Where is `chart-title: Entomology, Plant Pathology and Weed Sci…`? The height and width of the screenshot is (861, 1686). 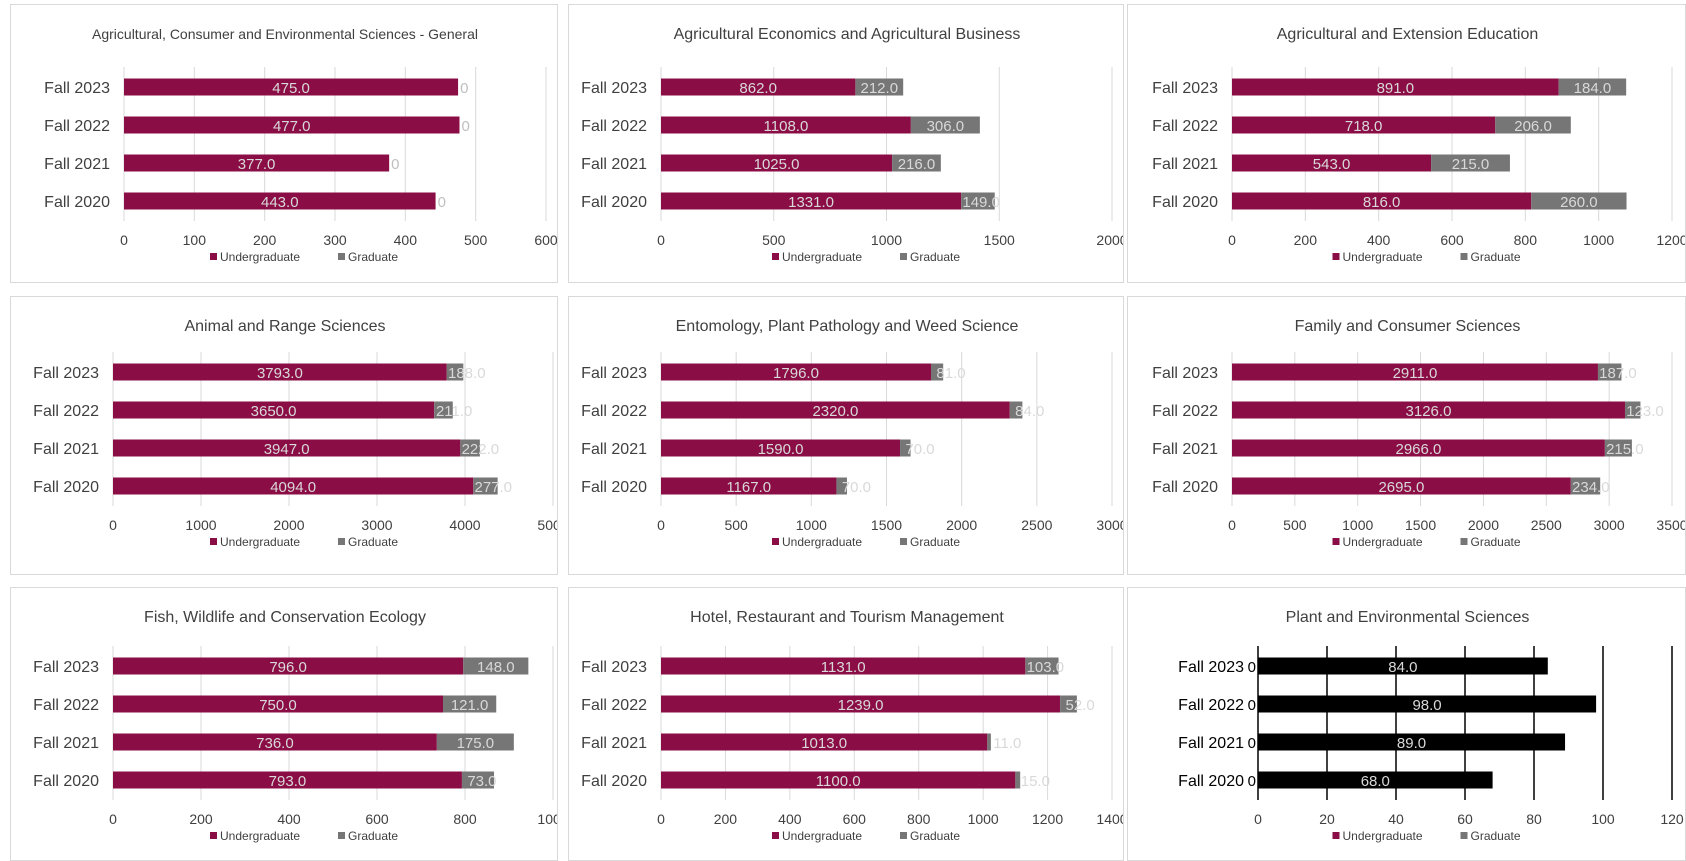 chart-title: Entomology, Plant Pathology and Weed Sci… is located at coordinates (847, 326).